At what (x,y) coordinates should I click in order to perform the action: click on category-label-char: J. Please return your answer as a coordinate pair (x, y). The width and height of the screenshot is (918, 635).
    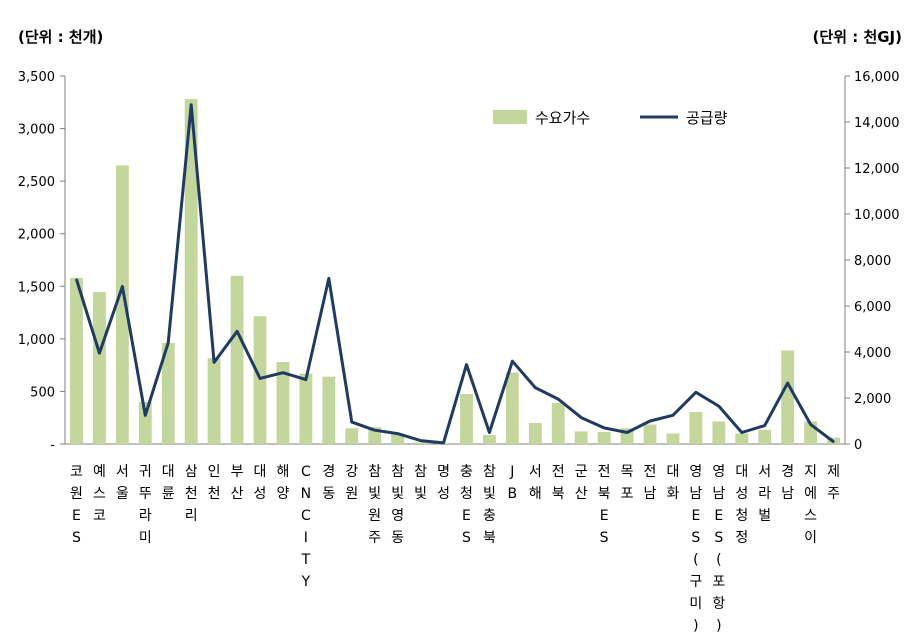
    Looking at the image, I should click on (511, 472).